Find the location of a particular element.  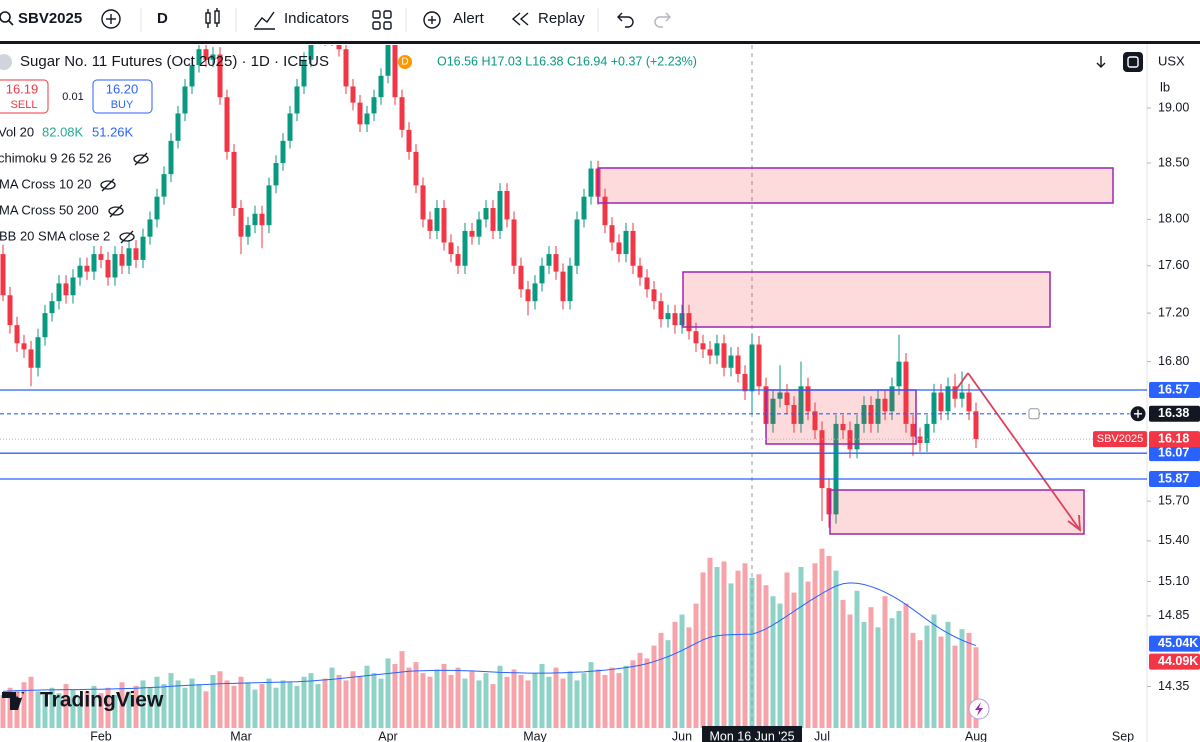

study: MA Cross 10 20 is located at coordinates (46, 183).